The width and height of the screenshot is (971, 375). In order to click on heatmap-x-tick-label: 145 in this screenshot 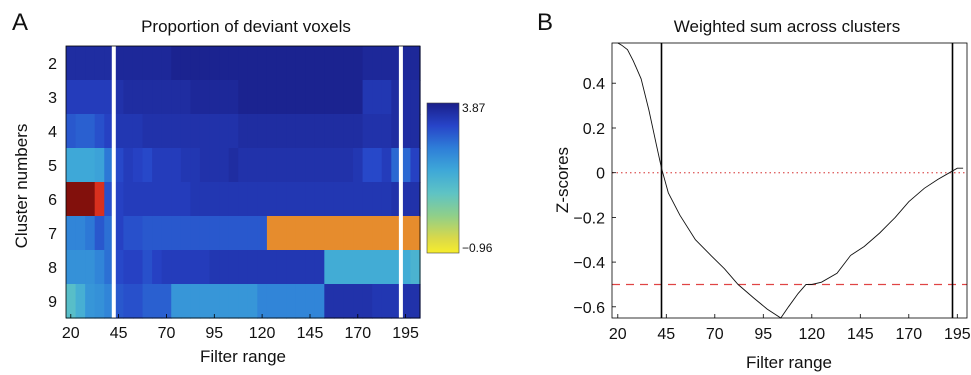, I will do `click(310, 333)`.